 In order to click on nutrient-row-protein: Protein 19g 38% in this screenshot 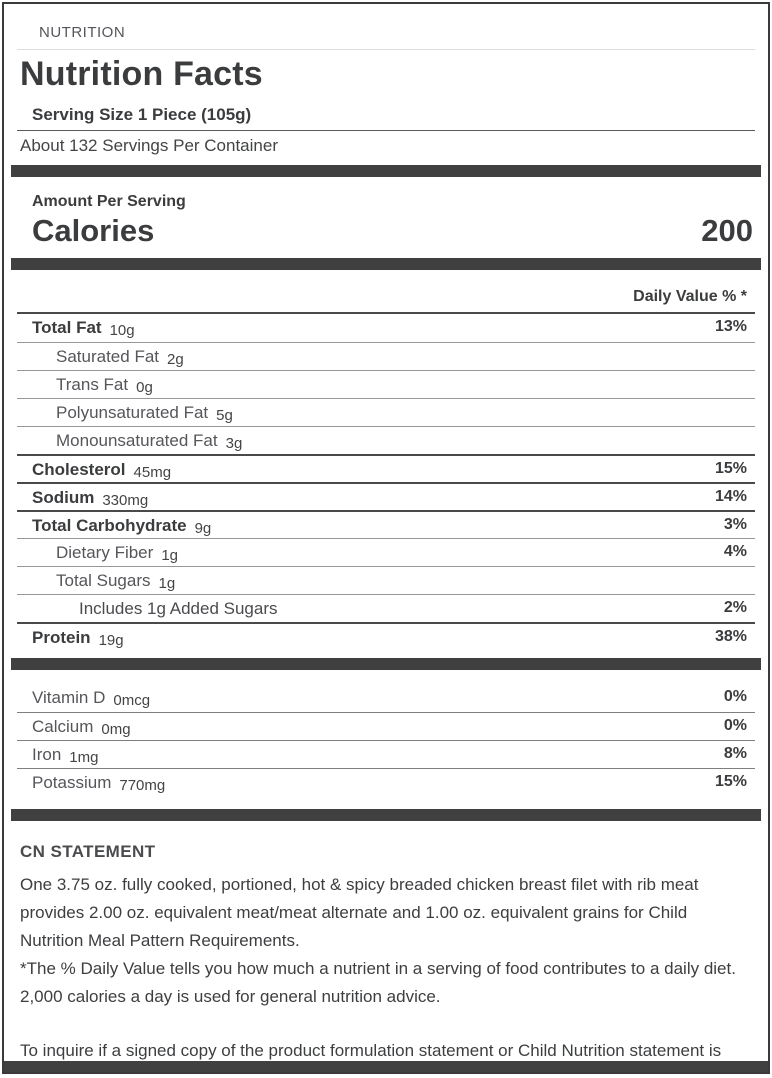, I will do `click(386, 636)`.